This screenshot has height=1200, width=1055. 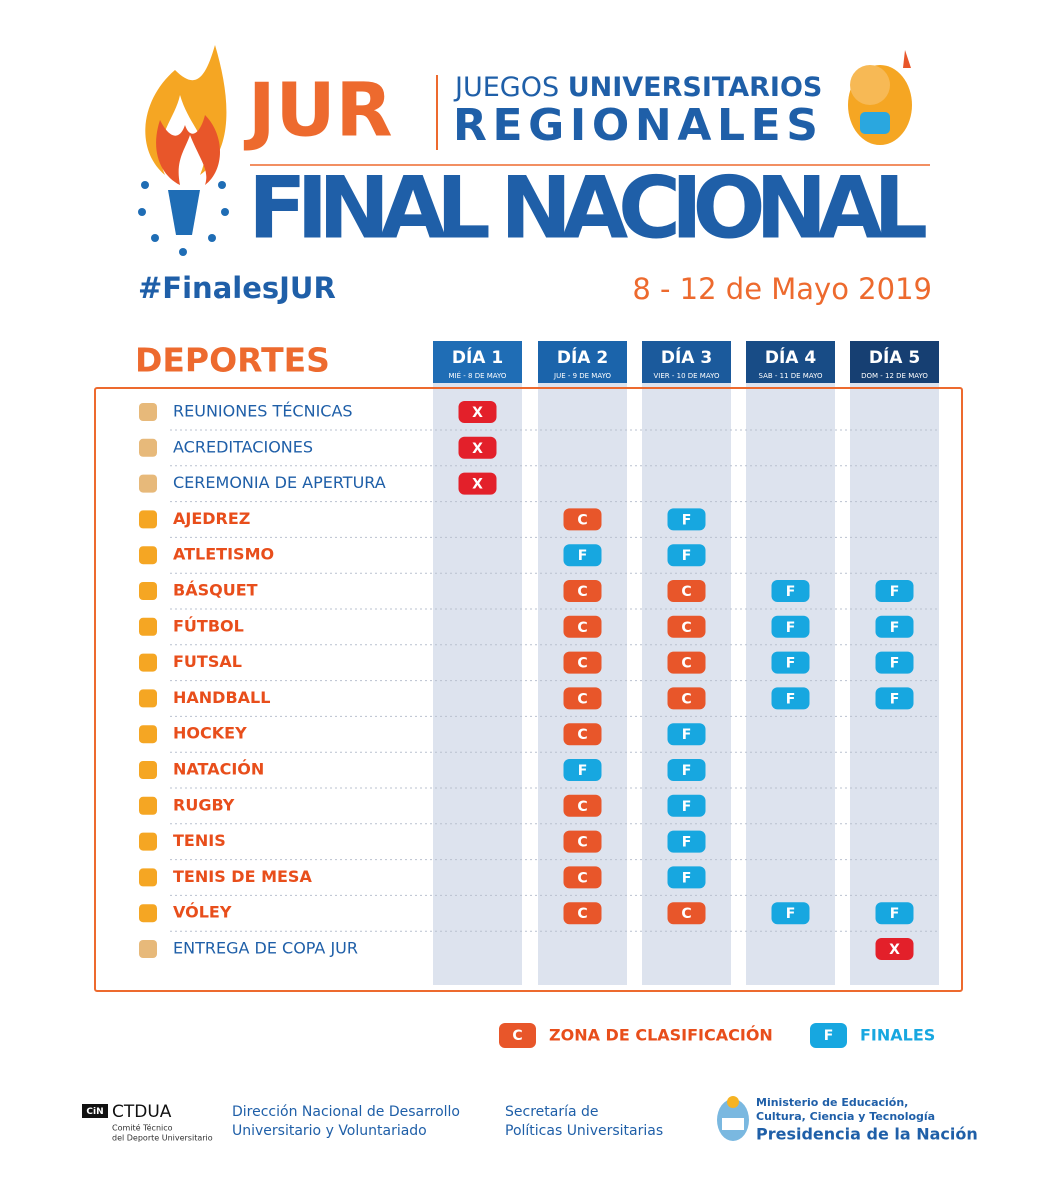 What do you see at coordinates (279, 482) in the screenshot?
I see `row-name: CEREMONIA DE APERTURA` at bounding box center [279, 482].